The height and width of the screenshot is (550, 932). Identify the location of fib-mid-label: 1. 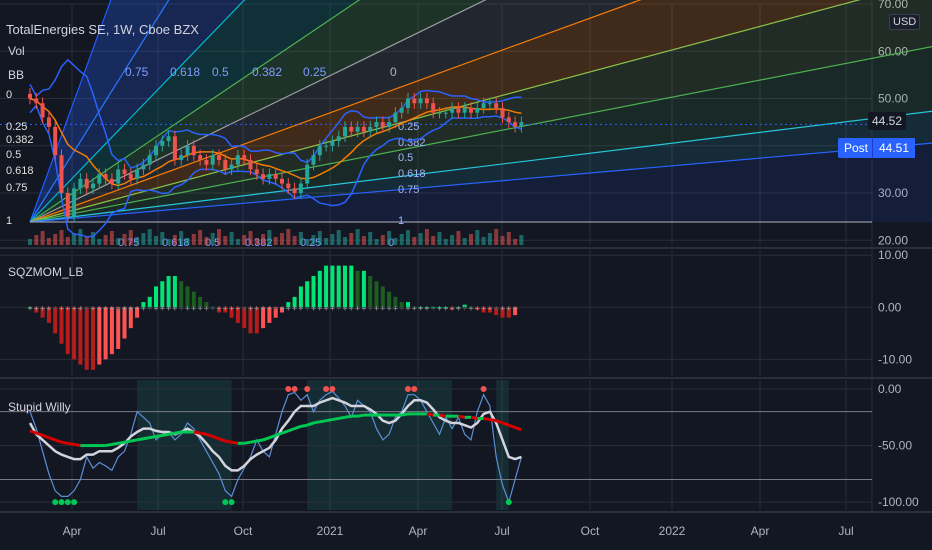
(401, 221).